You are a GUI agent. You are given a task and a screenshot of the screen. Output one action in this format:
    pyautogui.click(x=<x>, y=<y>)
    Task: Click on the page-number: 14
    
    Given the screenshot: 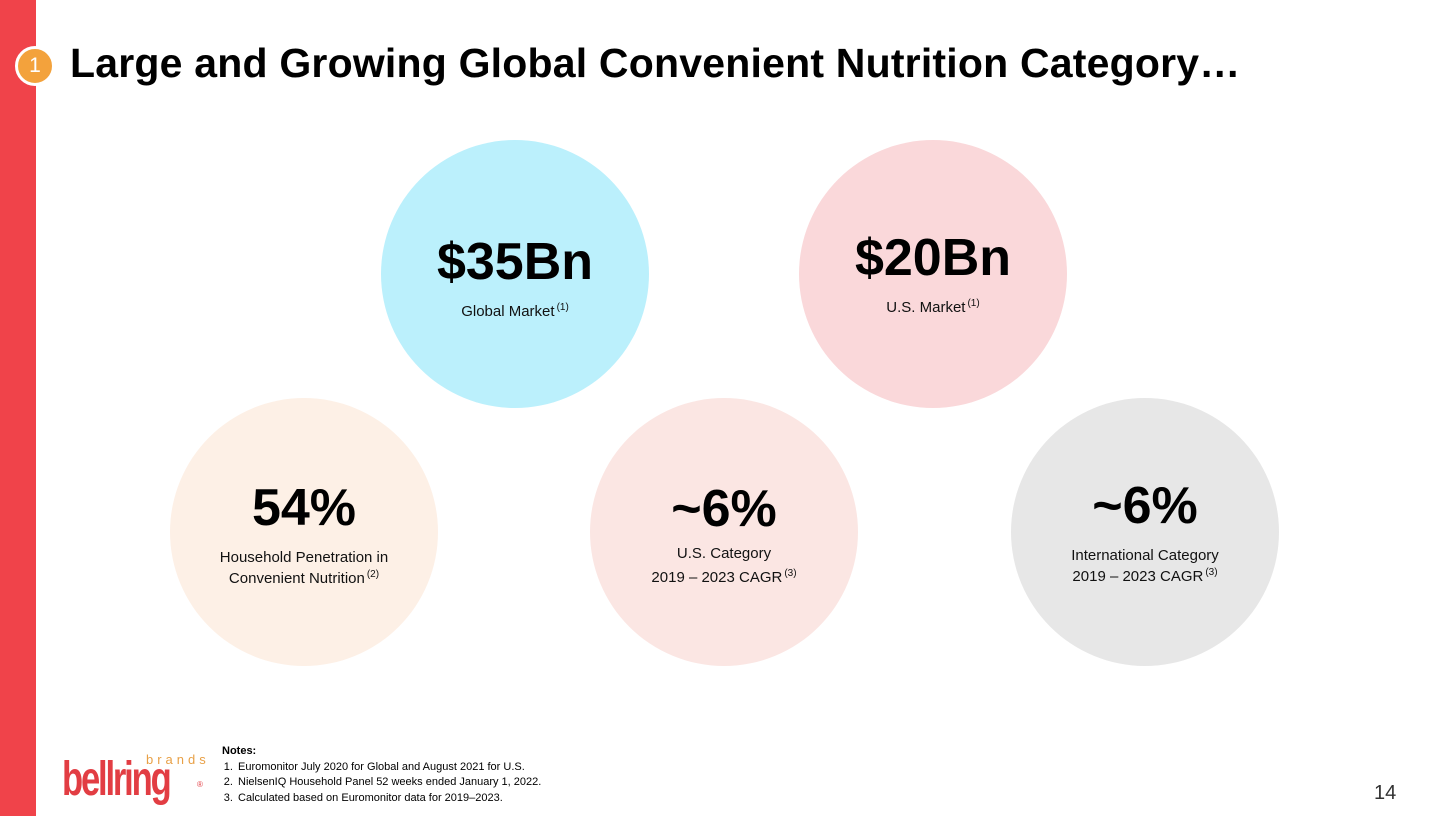 What is the action you would take?
    pyautogui.click(x=1385, y=793)
    